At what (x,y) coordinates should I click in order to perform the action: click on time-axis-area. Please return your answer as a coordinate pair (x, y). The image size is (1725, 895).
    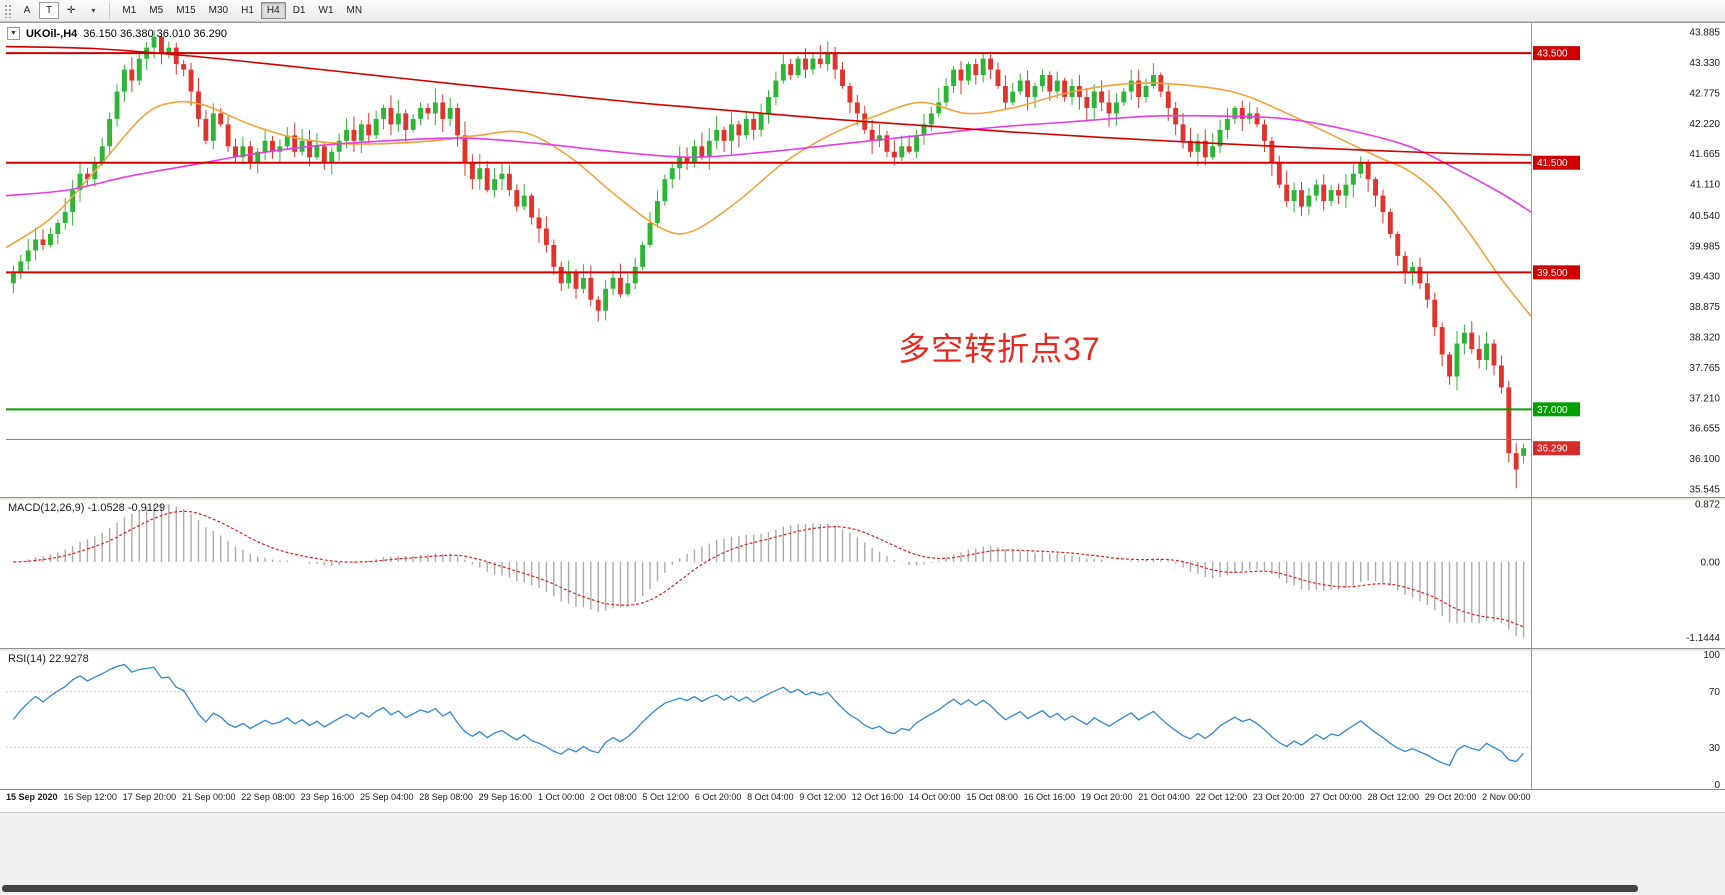
    Looking at the image, I should click on (862, 800).